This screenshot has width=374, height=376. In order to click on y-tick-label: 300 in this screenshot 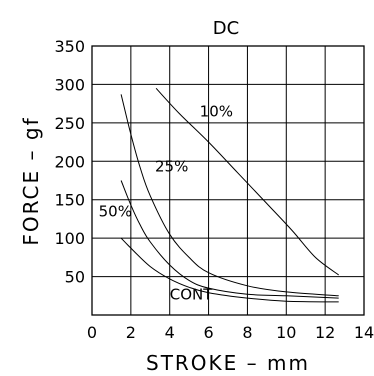, I will do `click(69, 84)`.